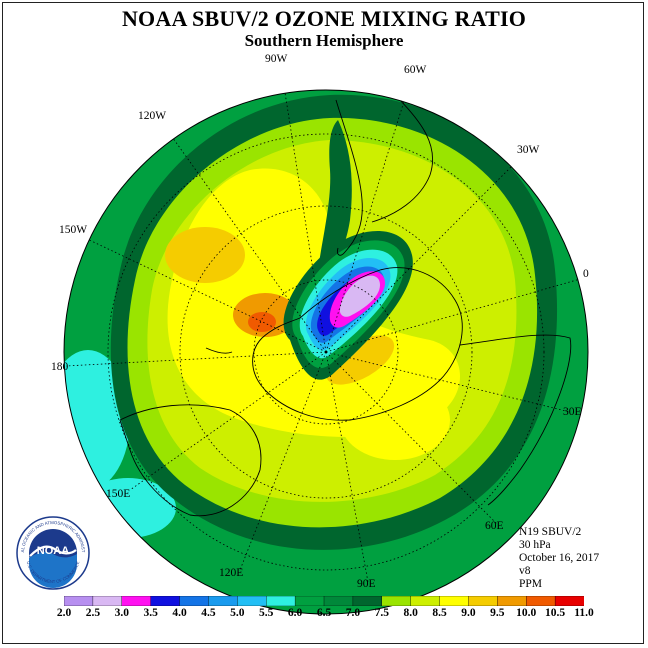 The width and height of the screenshot is (648, 648). Describe the element at coordinates (584, 613) in the screenshot. I see `colorbar-label-11.0: 11.0` at that location.